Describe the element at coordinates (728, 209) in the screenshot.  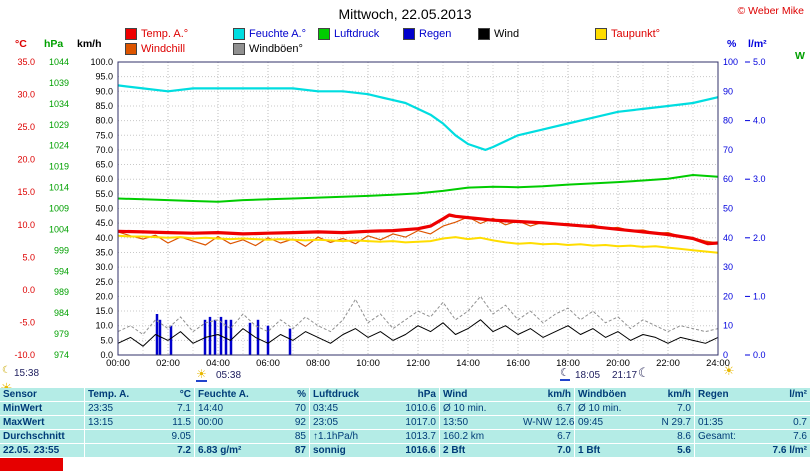
I see `tick-label-%: 50` at that location.